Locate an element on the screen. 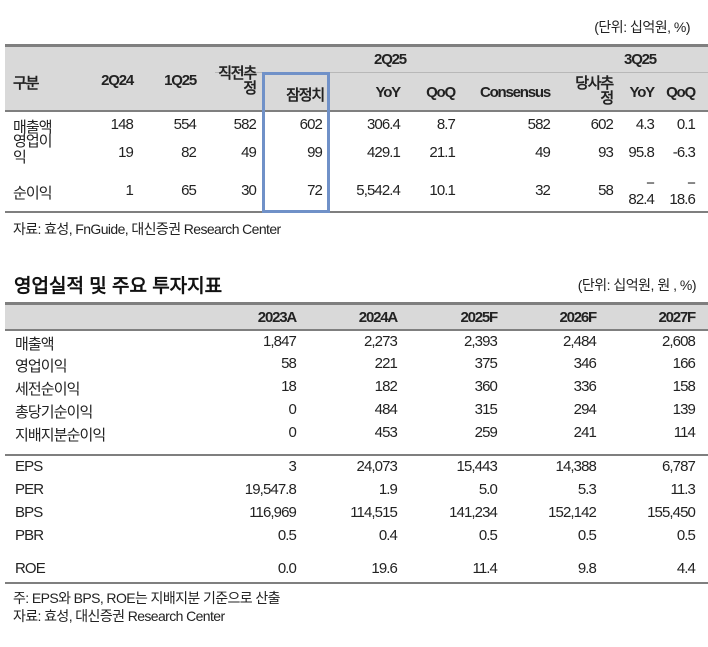  table2-section-divider is located at coordinates (356, 455).